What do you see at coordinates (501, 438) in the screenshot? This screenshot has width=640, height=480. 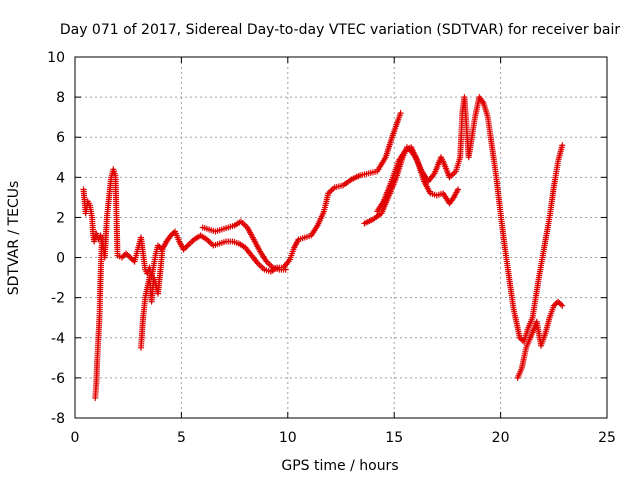 I see `x-tick-label: 20` at bounding box center [501, 438].